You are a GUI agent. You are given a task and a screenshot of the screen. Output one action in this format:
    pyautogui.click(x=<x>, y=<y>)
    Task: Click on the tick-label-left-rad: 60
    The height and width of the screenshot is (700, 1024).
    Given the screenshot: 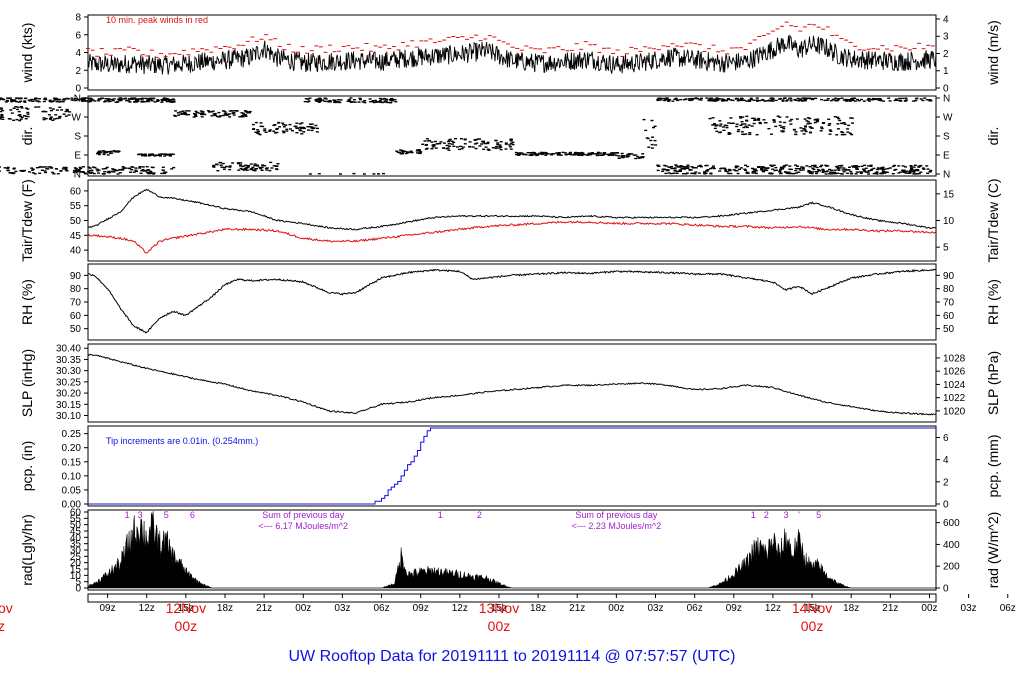 What is the action you would take?
    pyautogui.click(x=76, y=513)
    